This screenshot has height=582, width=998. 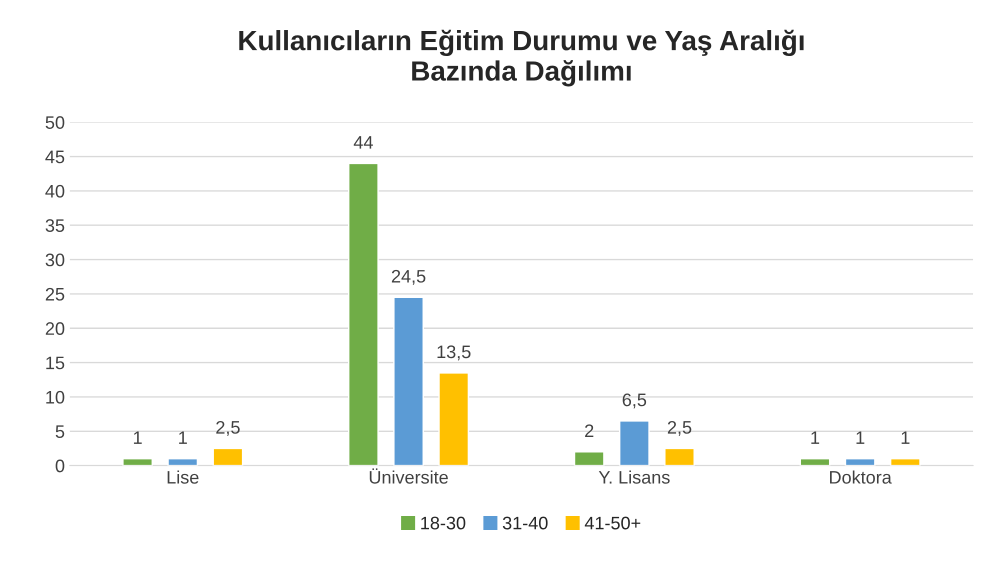 I want to click on x-tick-label: Üniversite, so click(x=409, y=476).